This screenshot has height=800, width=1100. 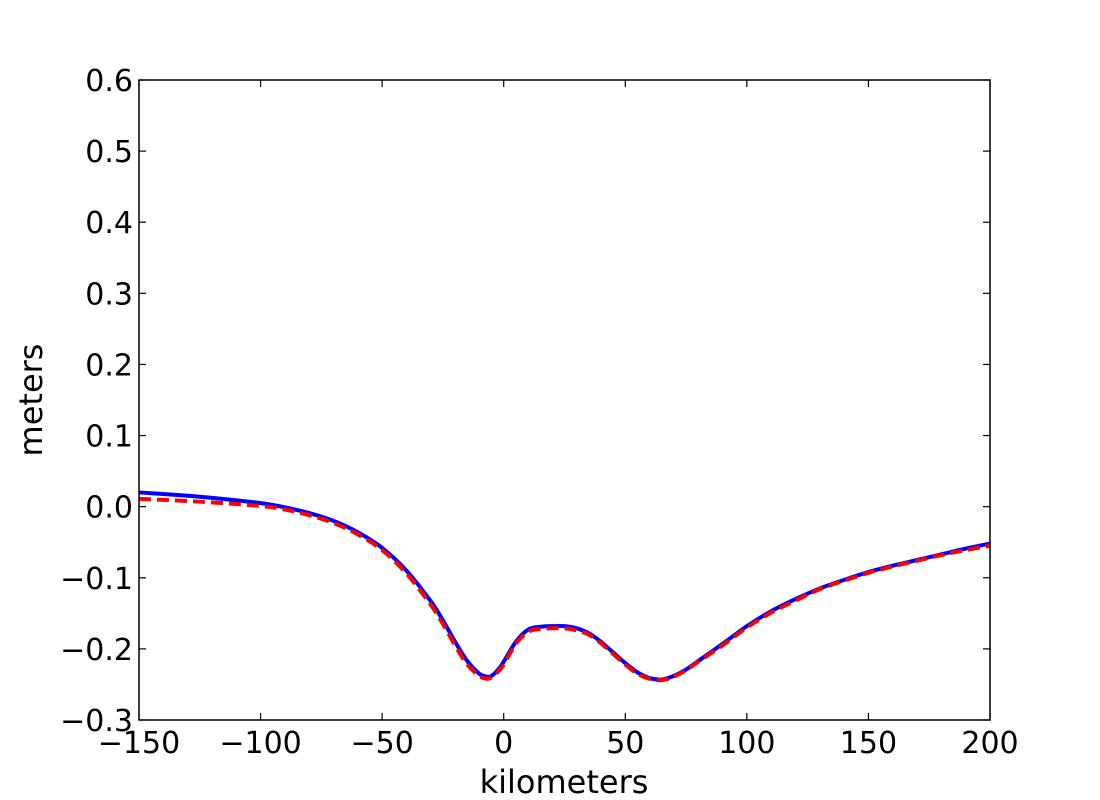 I want to click on y-tick-label: −0.3, so click(x=96, y=721).